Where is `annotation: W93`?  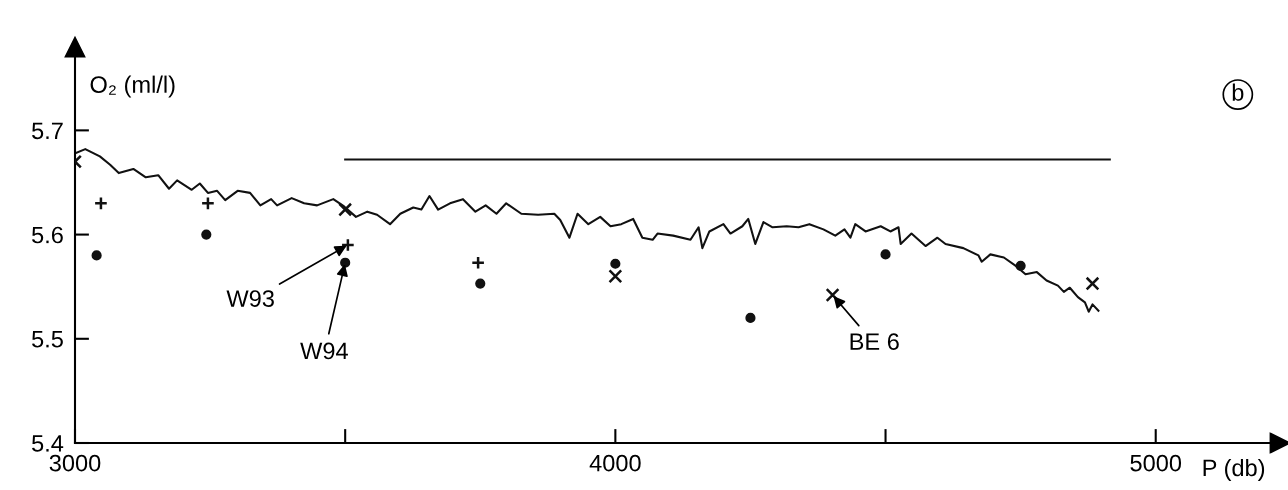
annotation: W93 is located at coordinates (250, 298).